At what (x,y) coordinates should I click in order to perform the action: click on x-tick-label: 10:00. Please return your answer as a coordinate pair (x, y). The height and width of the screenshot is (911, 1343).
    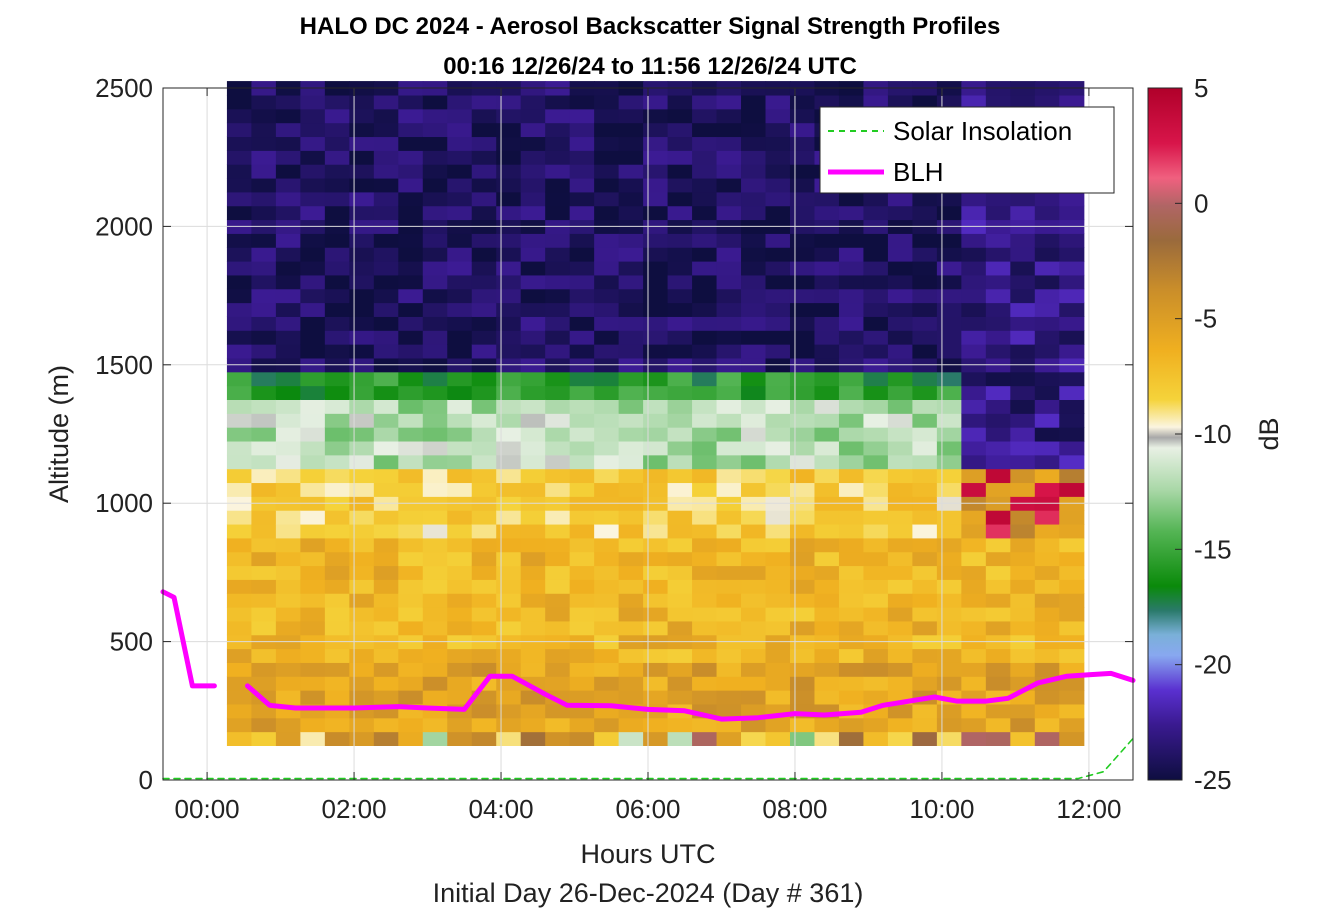
    Looking at the image, I should click on (941, 809).